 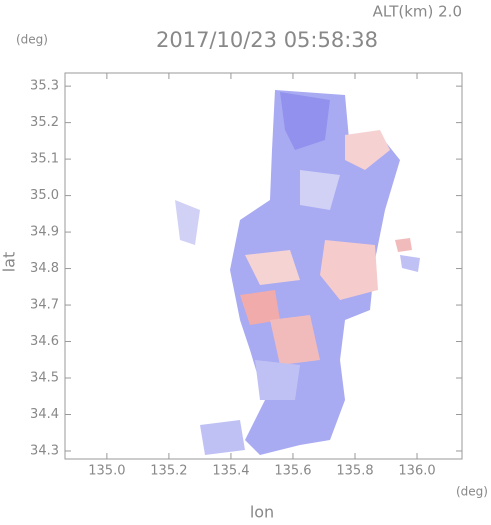 What do you see at coordinates (106, 471) in the screenshot?
I see `x-tick-label: 135.0` at bounding box center [106, 471].